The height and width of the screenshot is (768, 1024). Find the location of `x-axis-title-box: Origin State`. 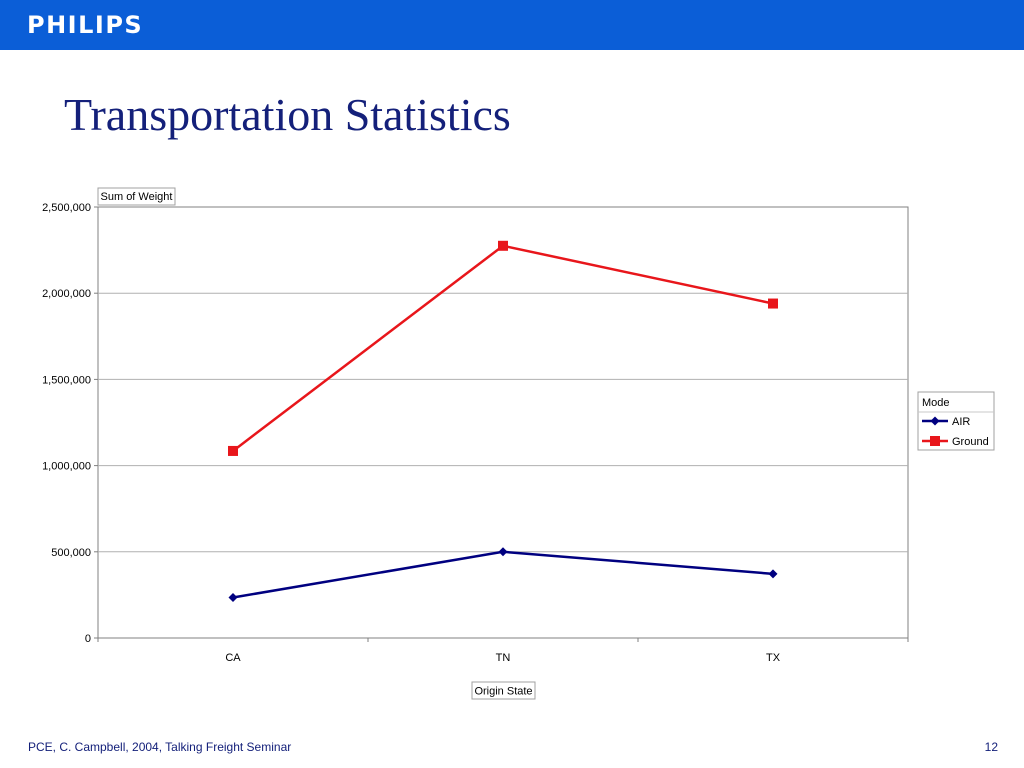

x-axis-title-box: Origin State is located at coordinates (503, 690).